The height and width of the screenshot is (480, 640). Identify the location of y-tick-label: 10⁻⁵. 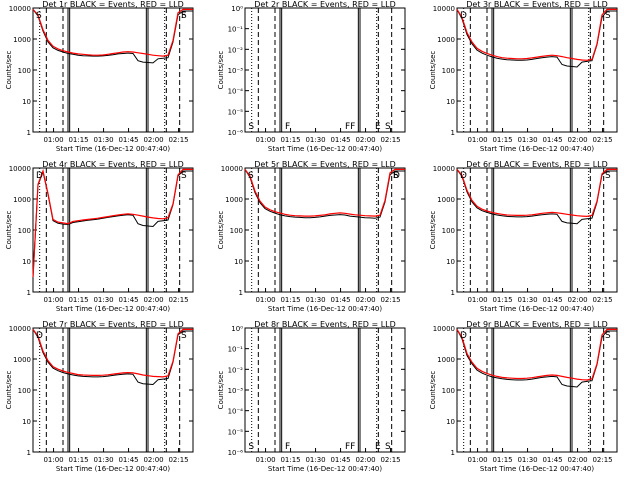
(236, 432).